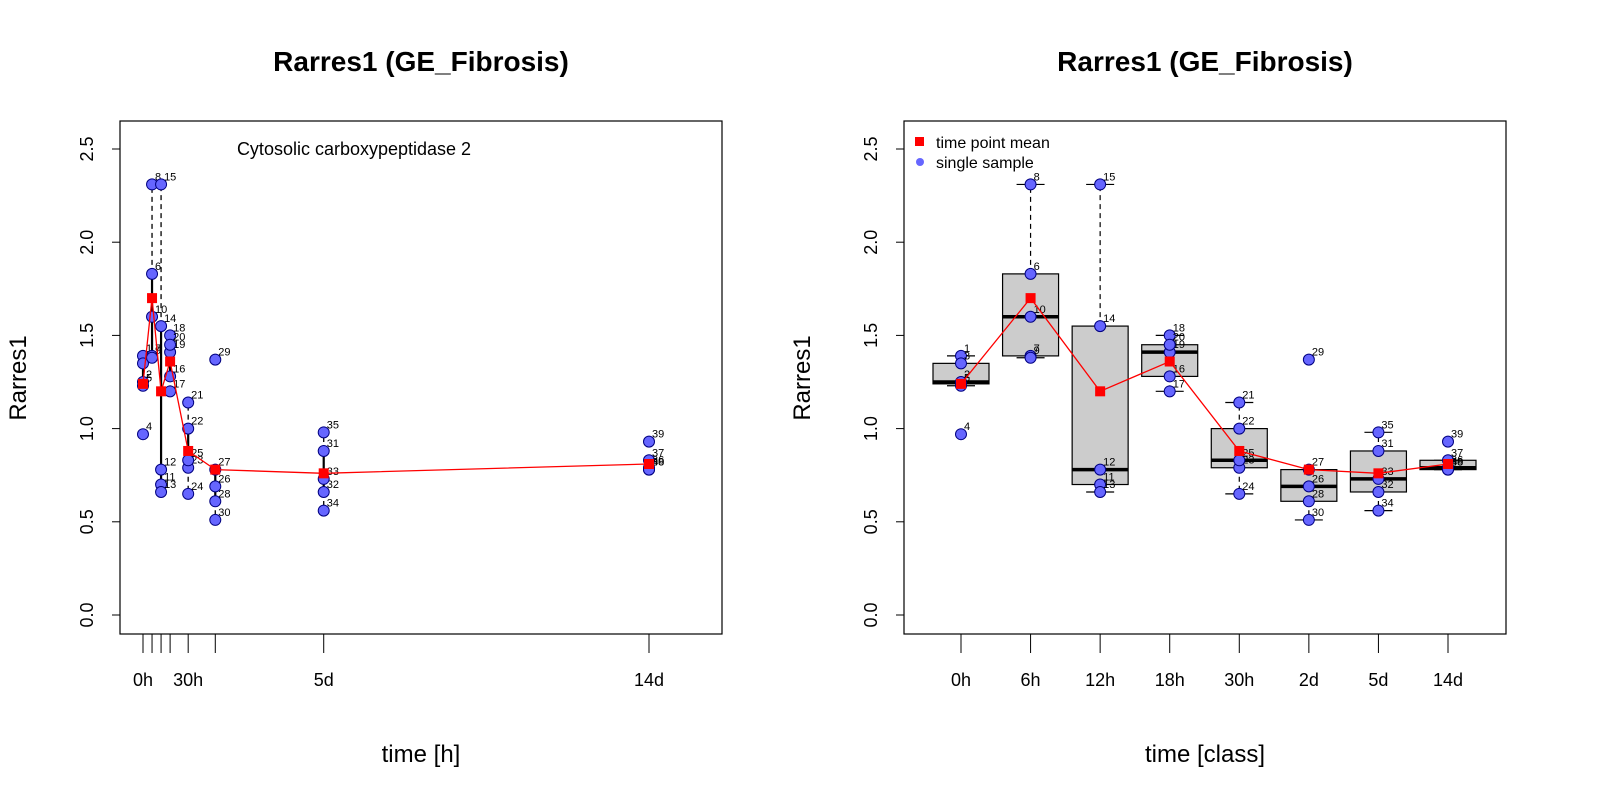  I want to click on right-x-tick-label: 6h, so click(1031, 680).